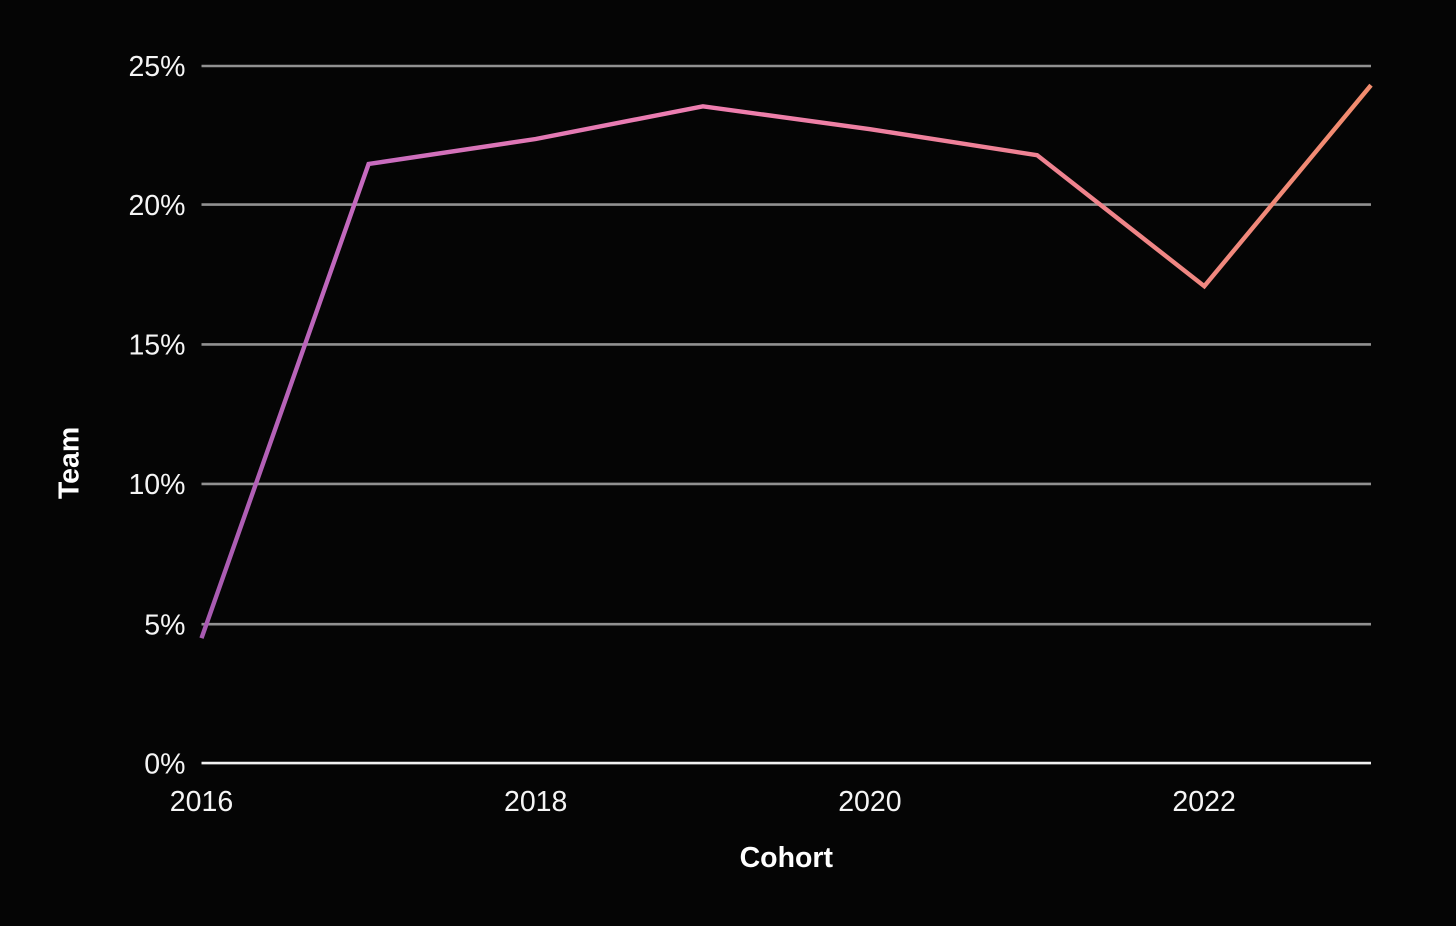 Image resolution: width=1456 pixels, height=926 pixels. I want to click on svg-text: 15%, so click(156, 346).